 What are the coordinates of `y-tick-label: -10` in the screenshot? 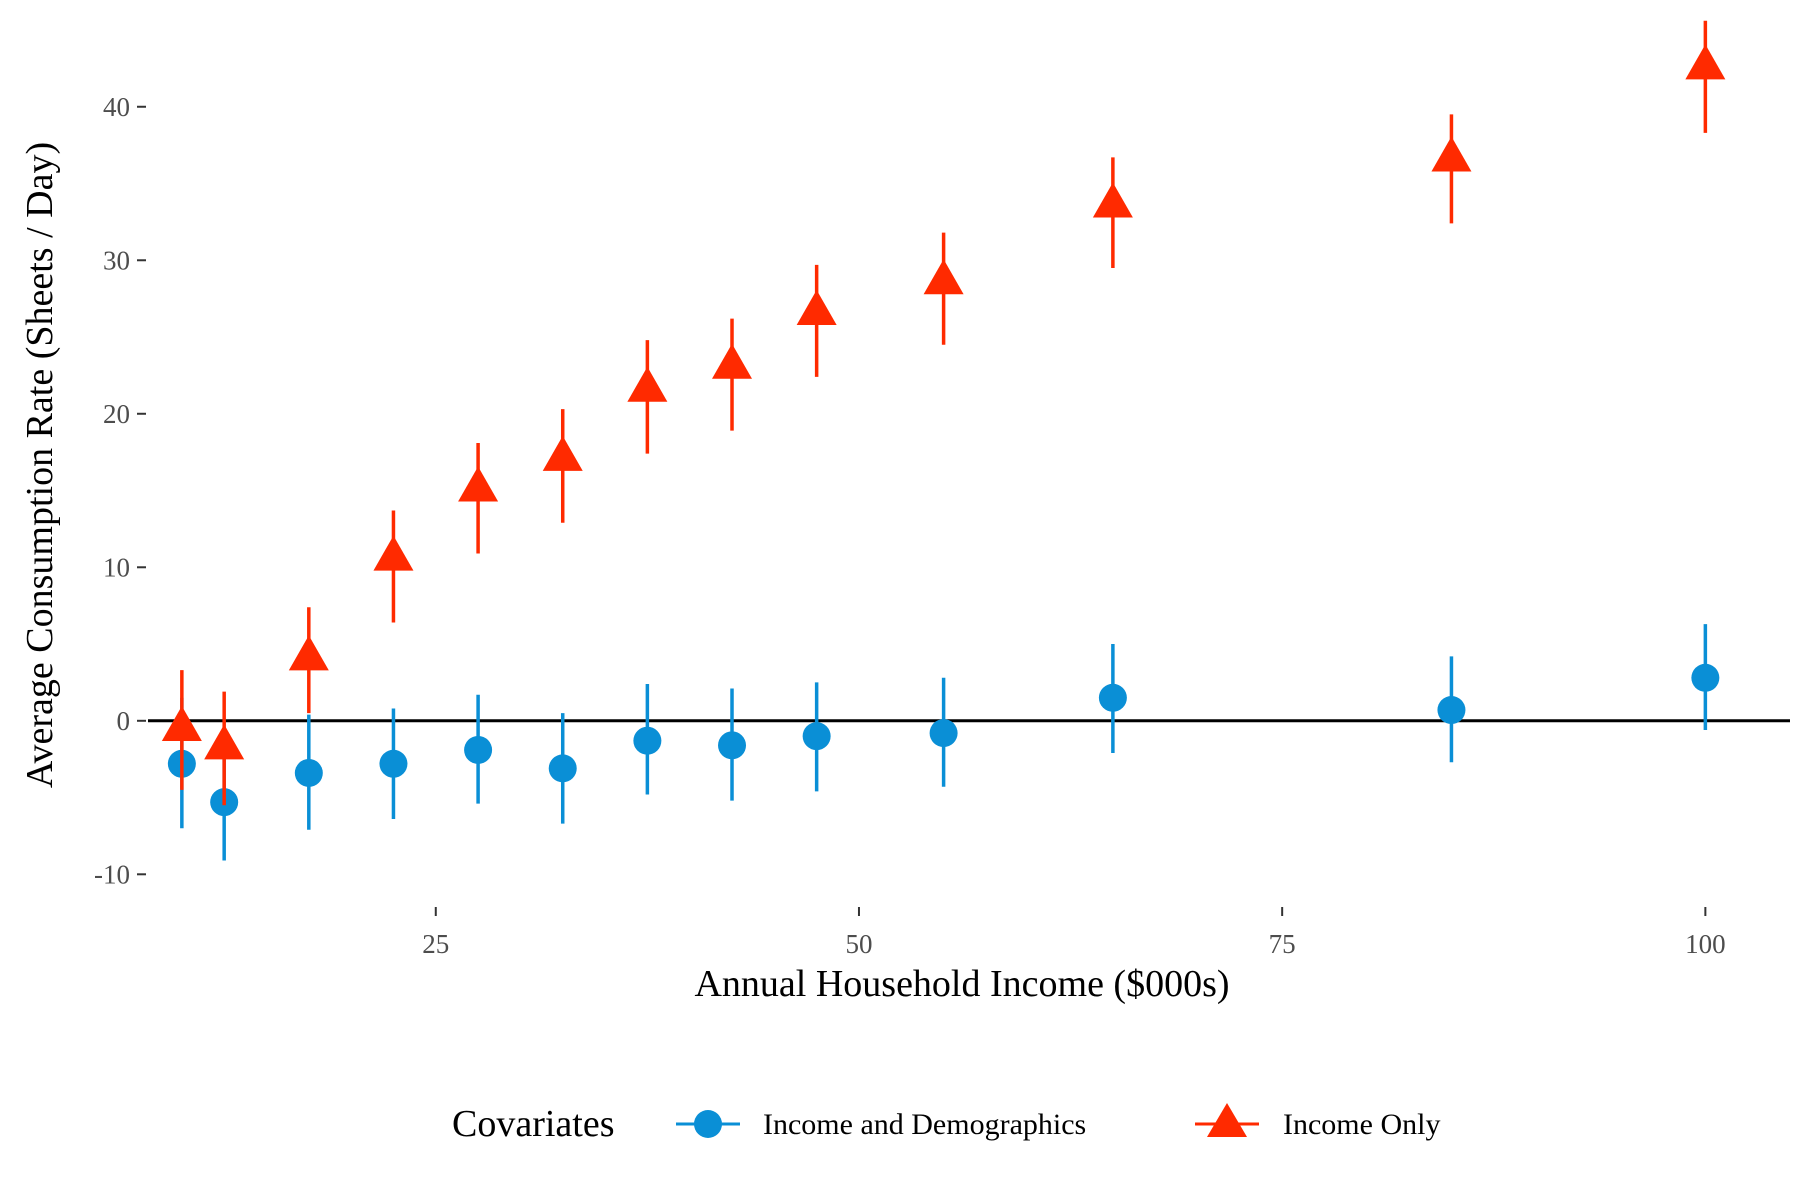 It's located at (112, 874).